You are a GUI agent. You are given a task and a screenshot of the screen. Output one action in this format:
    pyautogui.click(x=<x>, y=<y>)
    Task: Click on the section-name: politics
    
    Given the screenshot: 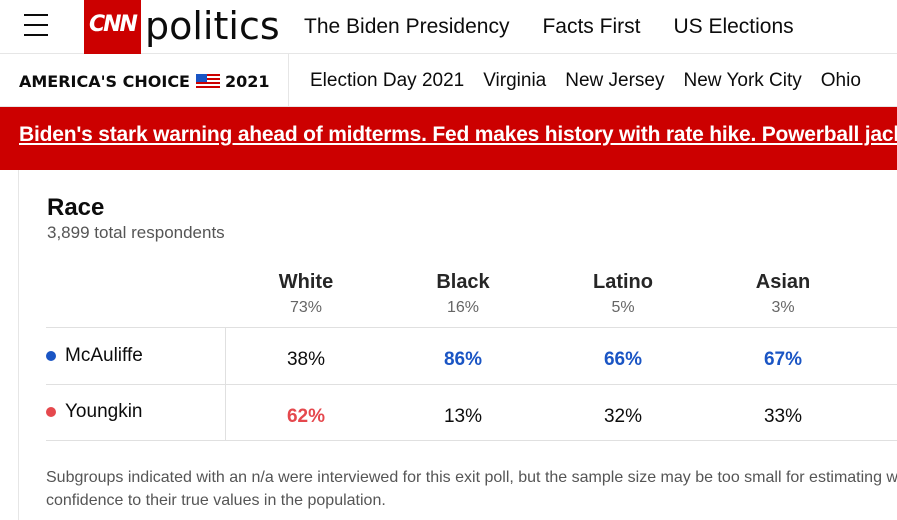 What is the action you would take?
    pyautogui.click(x=212, y=26)
    